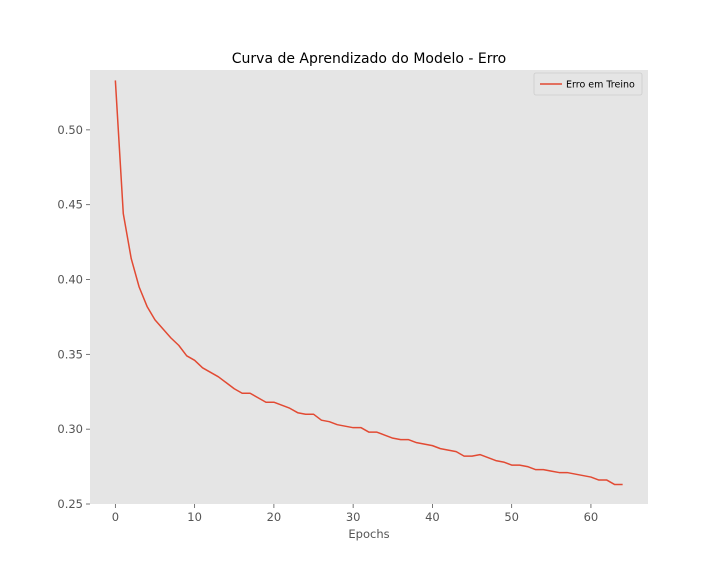 The image size is (720, 580). Describe the element at coordinates (591, 517) in the screenshot. I see `x-tick-label: 60` at that location.